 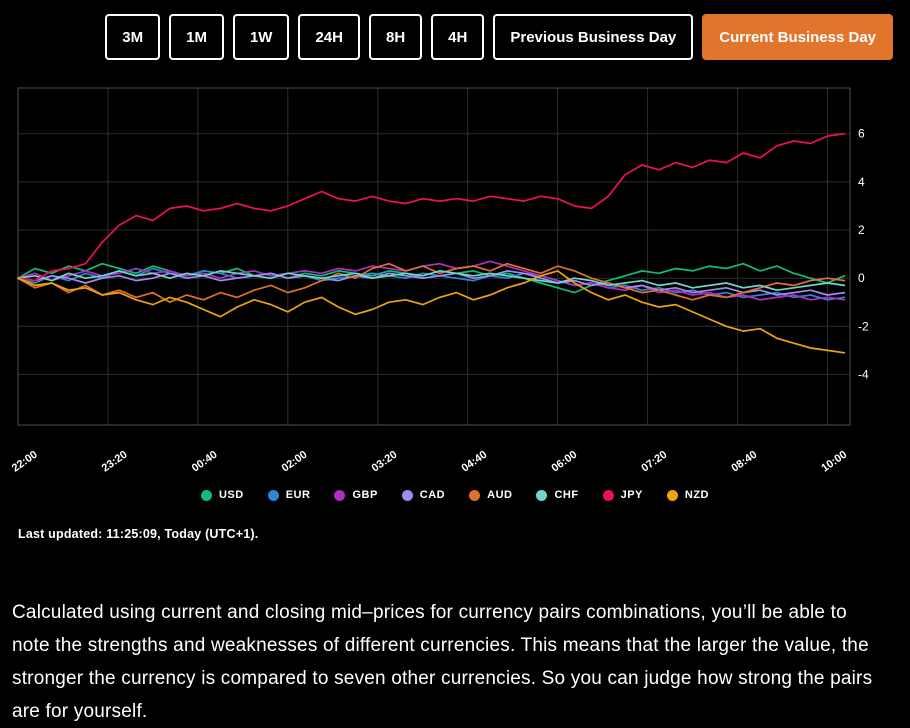 What do you see at coordinates (834, 462) in the screenshot?
I see `x-axis-label: 10:00` at bounding box center [834, 462].